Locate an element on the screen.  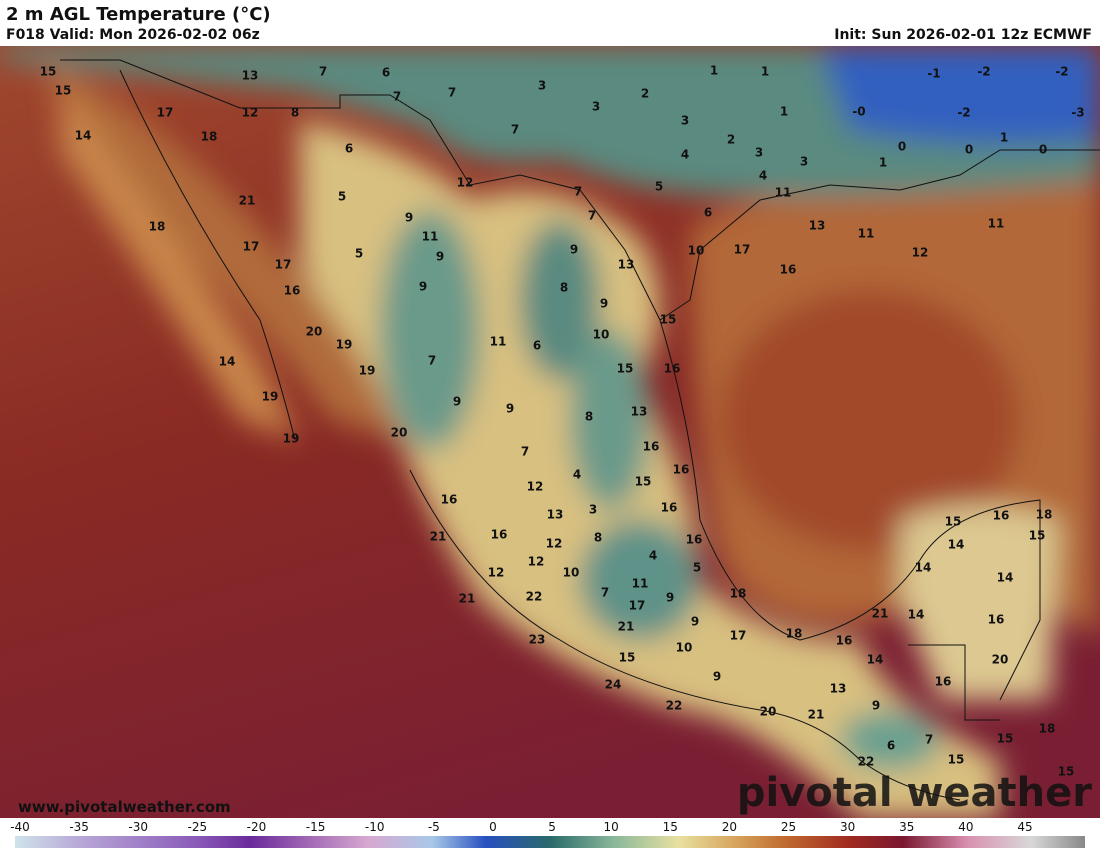
valid-time: F018 Valid: Mon 2026-02-02 06z is located at coordinates (133, 35).